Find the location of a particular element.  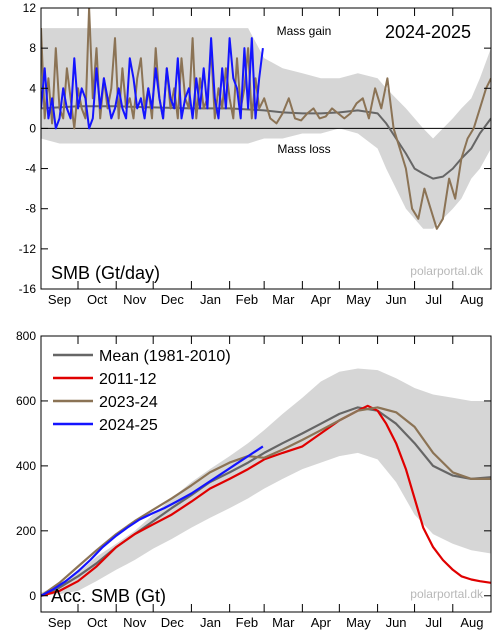

y-tick-label: 600 is located at coordinates (26, 401).